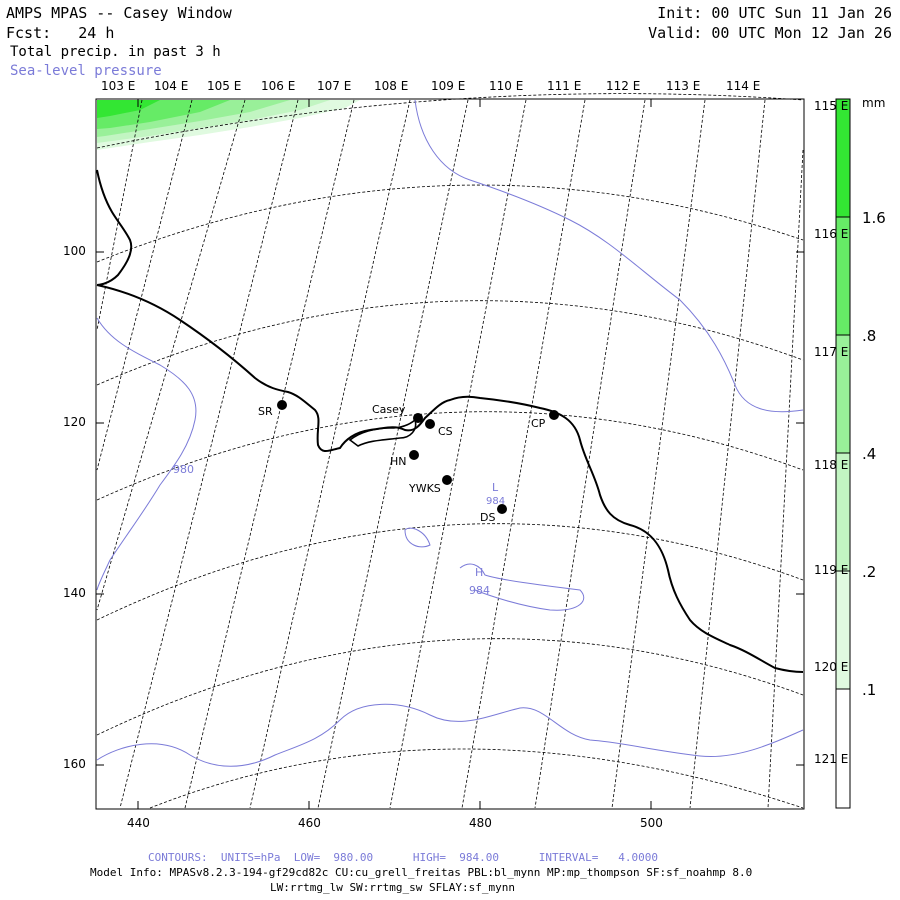  I want to click on station-label-sr: SR, so click(265, 411).